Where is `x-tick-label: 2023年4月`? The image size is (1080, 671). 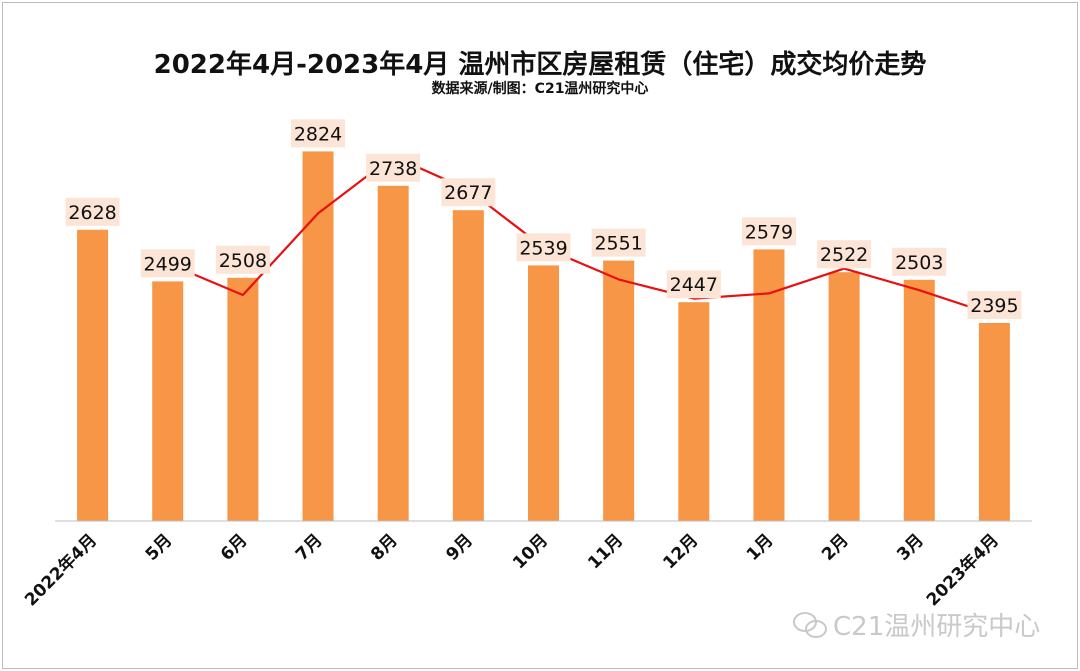
x-tick-label: 2023年4月 is located at coordinates (962, 570).